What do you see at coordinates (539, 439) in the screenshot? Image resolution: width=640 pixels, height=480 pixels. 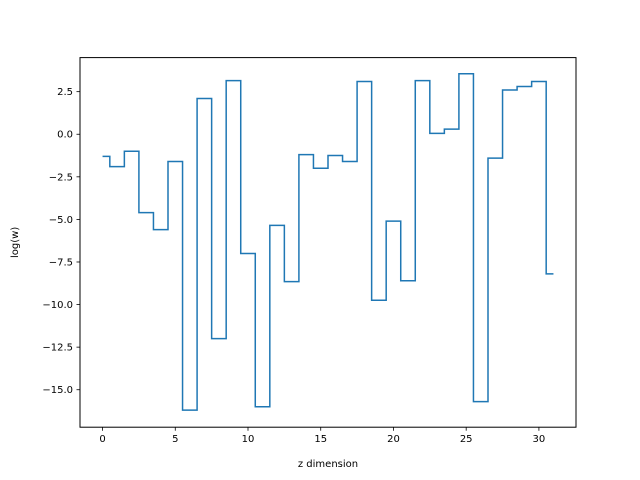 I see `x-tick-label: 30` at bounding box center [539, 439].